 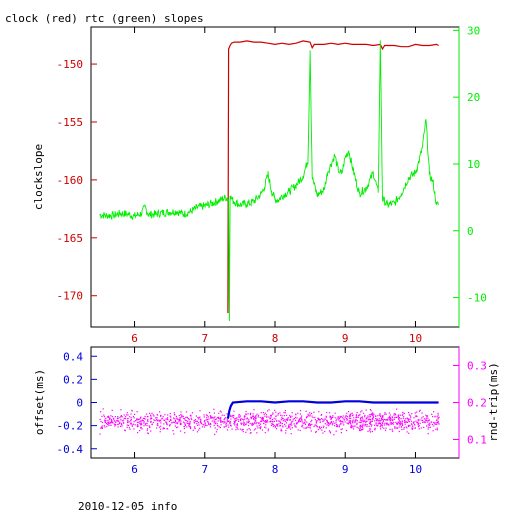 I want to click on y-tick-label: -0.4, so click(x=70, y=449).